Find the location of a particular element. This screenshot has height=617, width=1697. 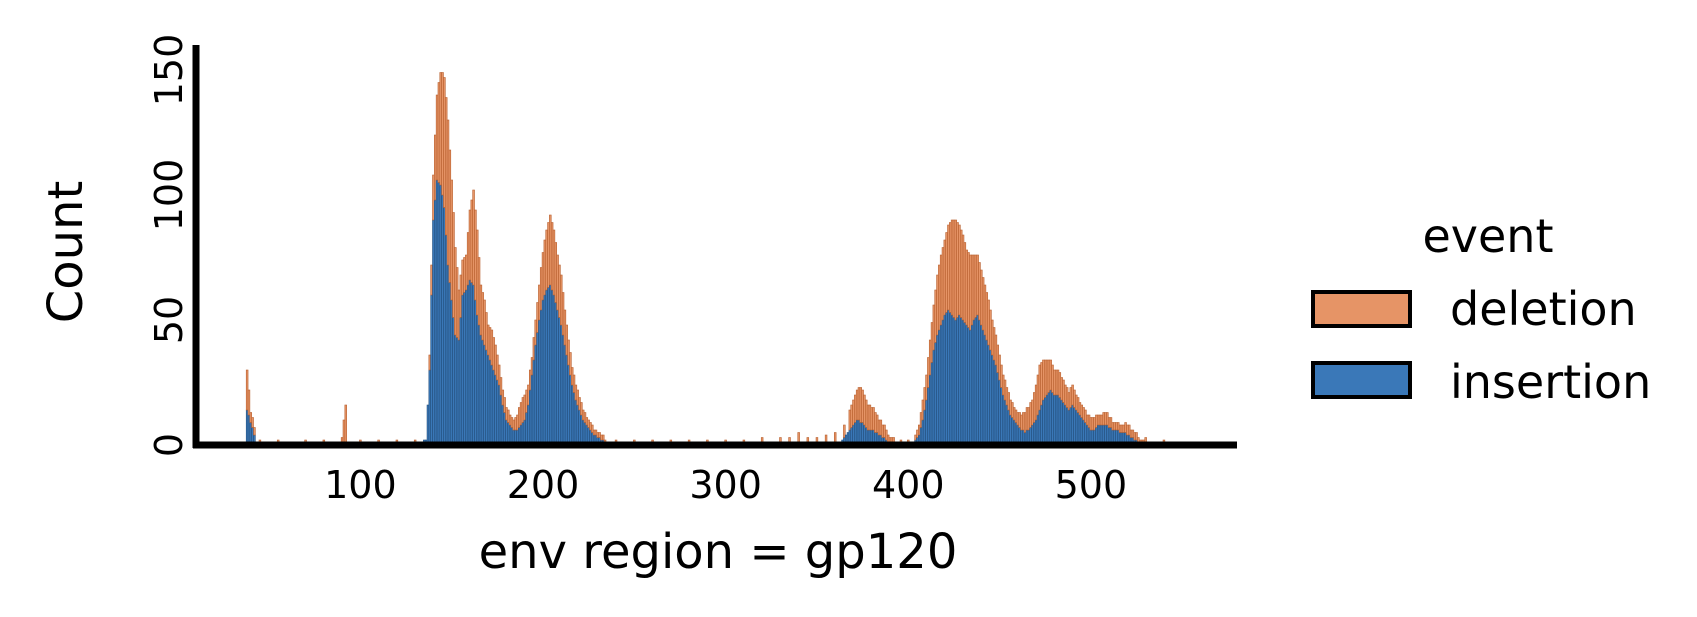

x-tick-label: 100 is located at coordinates (360, 485).